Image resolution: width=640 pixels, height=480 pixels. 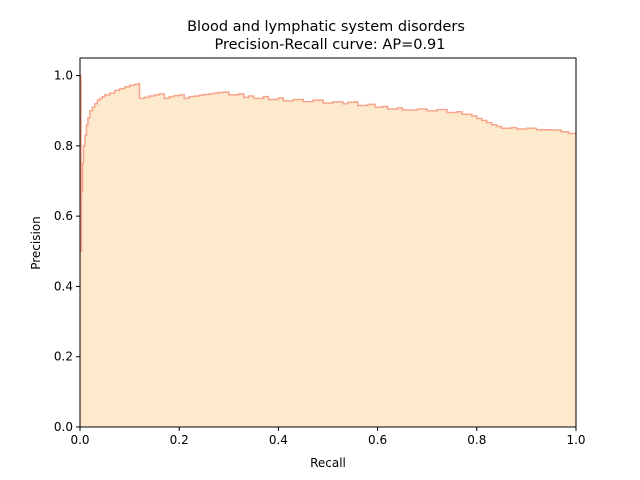 I want to click on y-axis-label: Precision, so click(x=36, y=243).